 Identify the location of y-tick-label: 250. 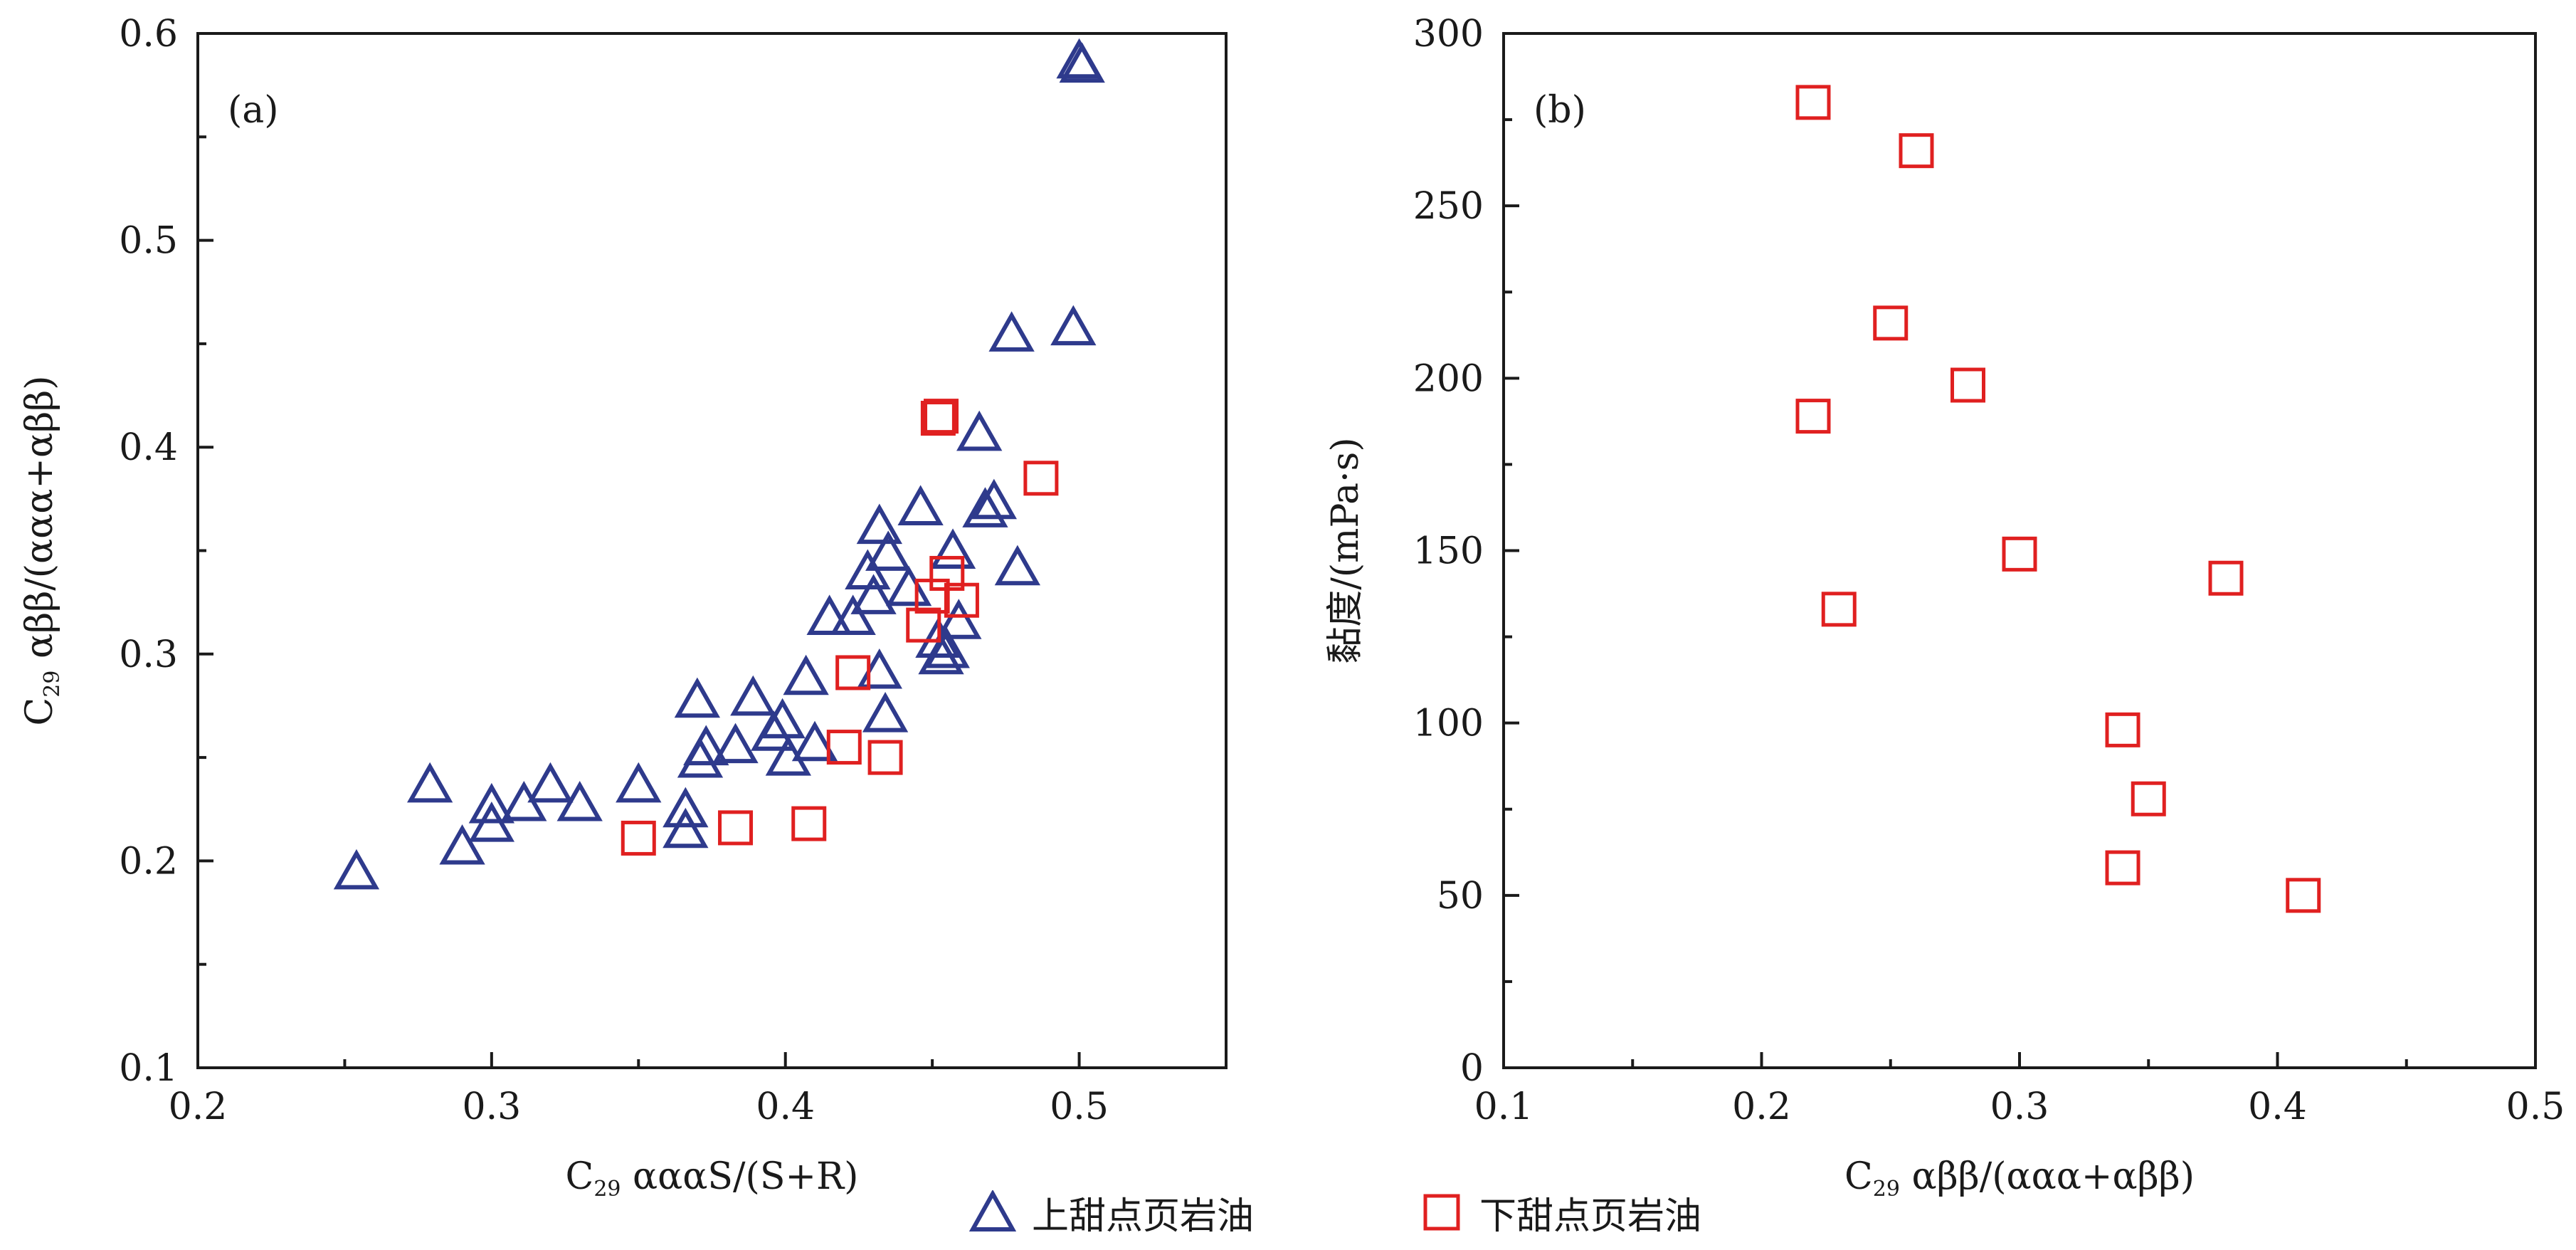
(1448, 206).